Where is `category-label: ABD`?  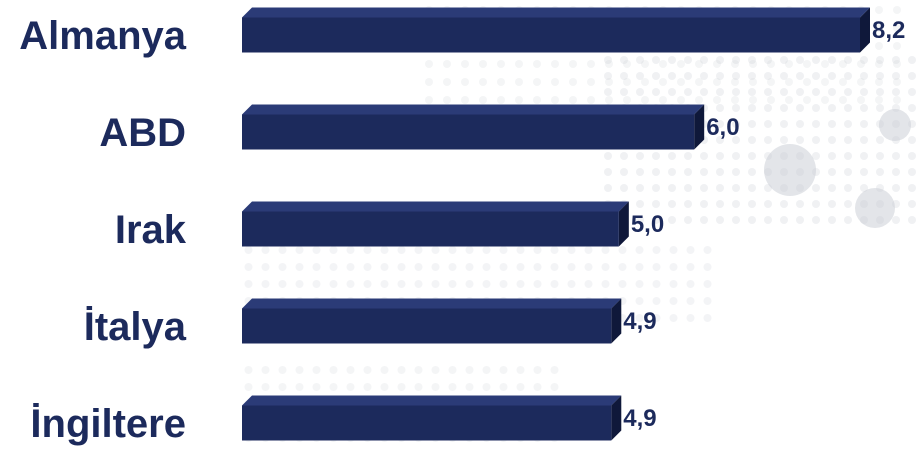
category-label: ABD is located at coordinates (142, 133).